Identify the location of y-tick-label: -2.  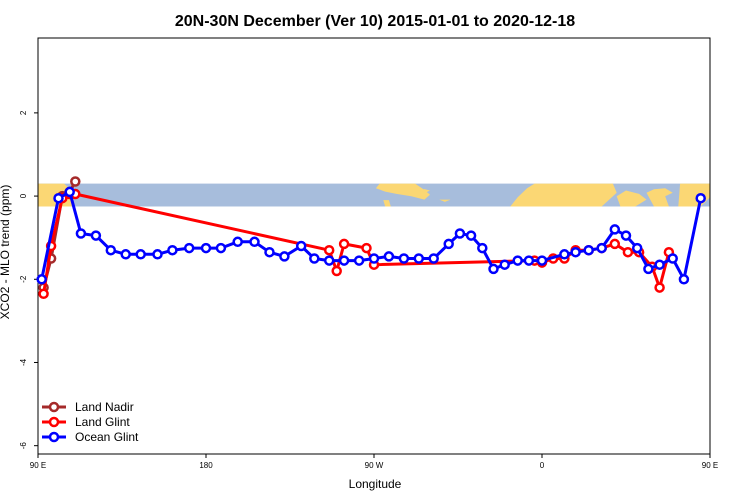
(23, 279).